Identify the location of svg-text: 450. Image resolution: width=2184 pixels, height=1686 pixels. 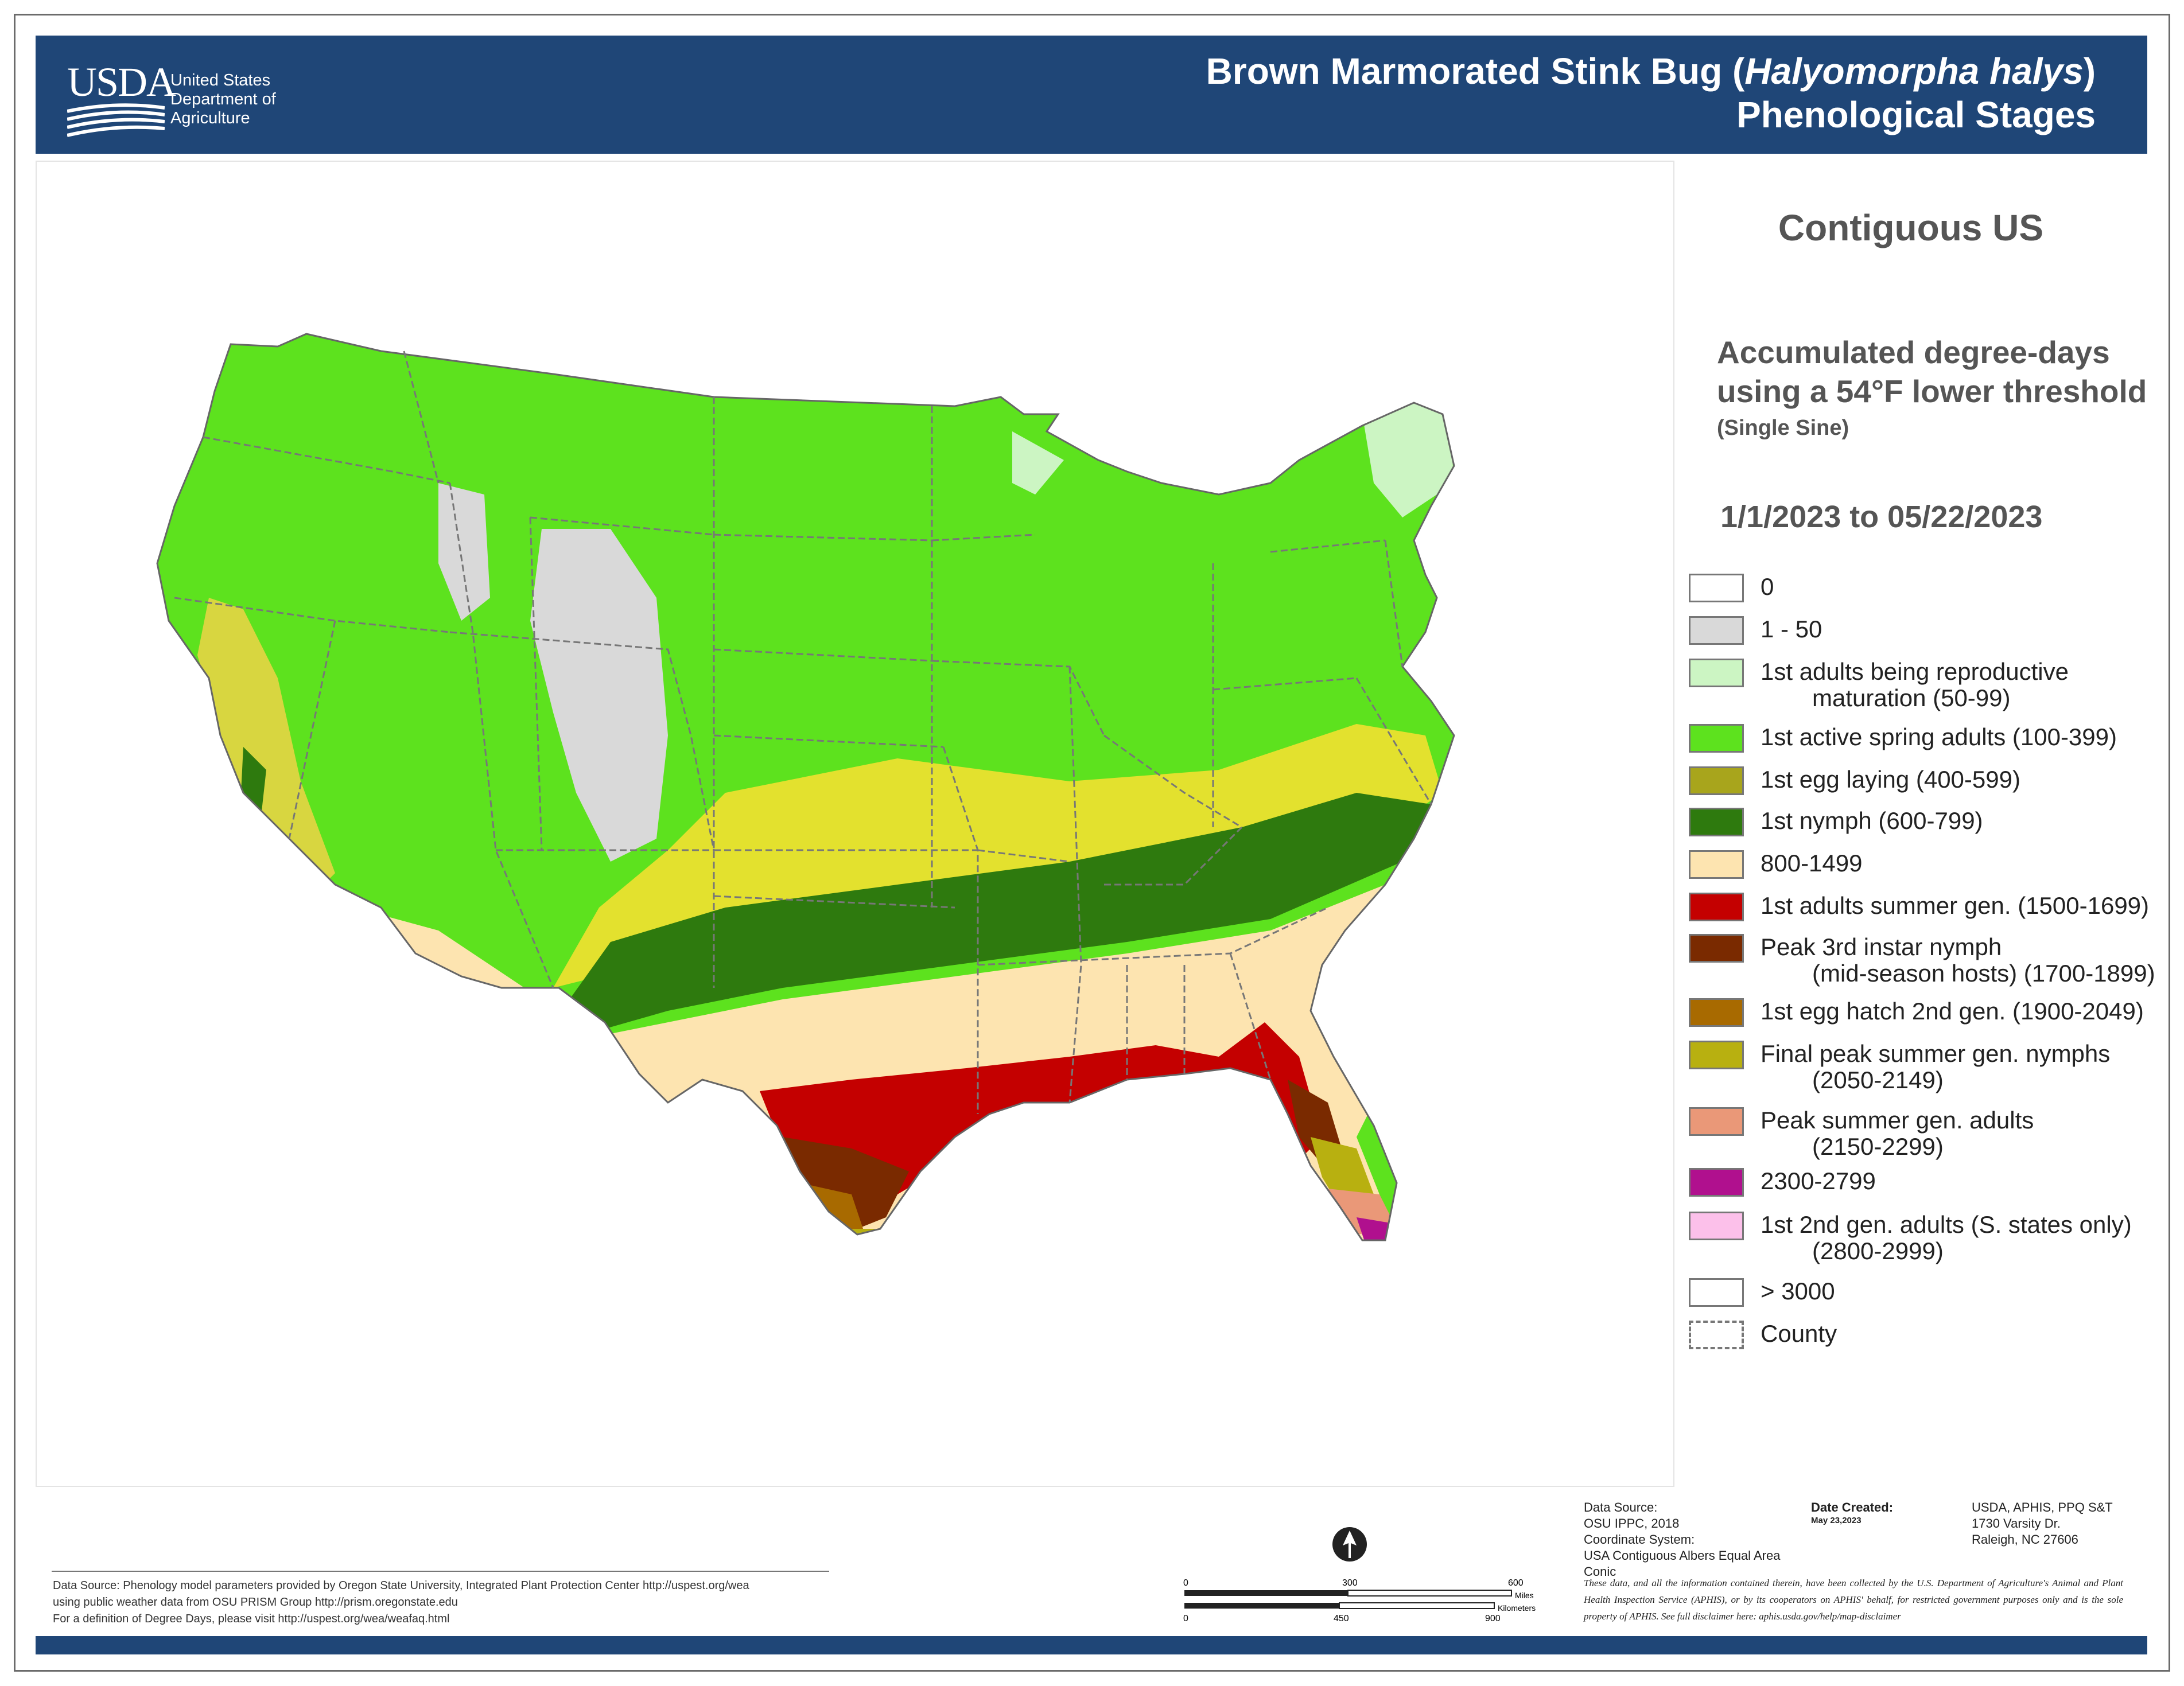
(1342, 1618).